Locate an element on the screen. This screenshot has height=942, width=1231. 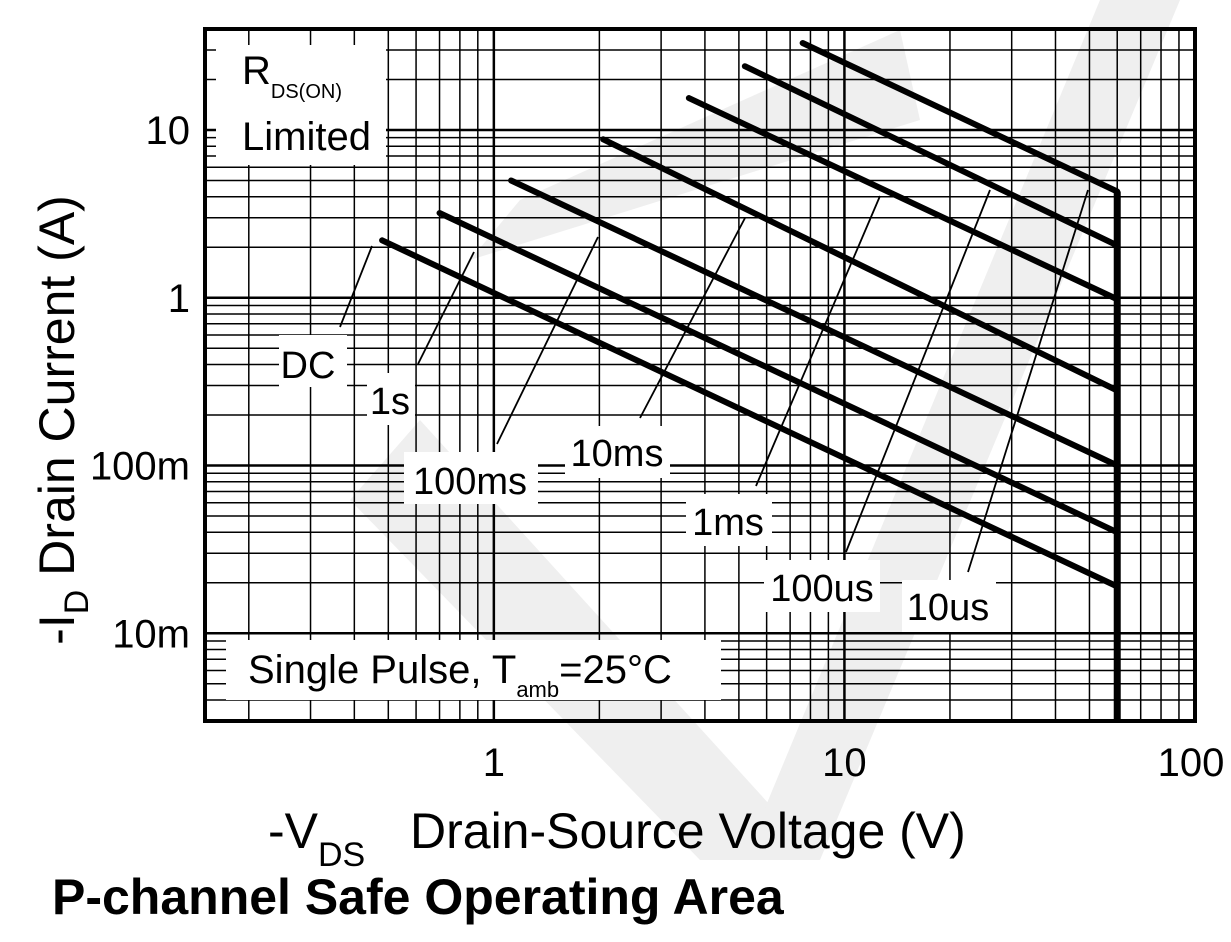
leader-1ms is located at coordinates (818, 341).